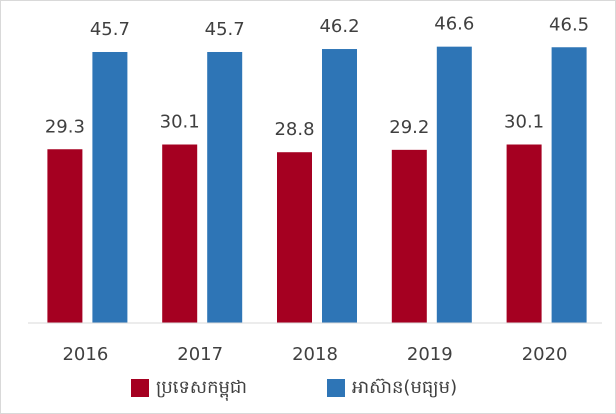 The image size is (616, 414). I want to click on legend-label: អាស៊ាន(មធ្យម), so click(404, 387).